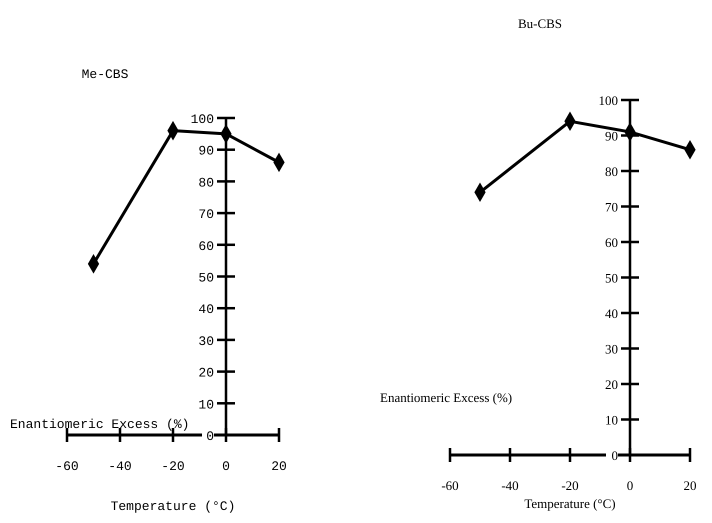  I want to click on chart-title: Me-CBS, so click(105, 74).